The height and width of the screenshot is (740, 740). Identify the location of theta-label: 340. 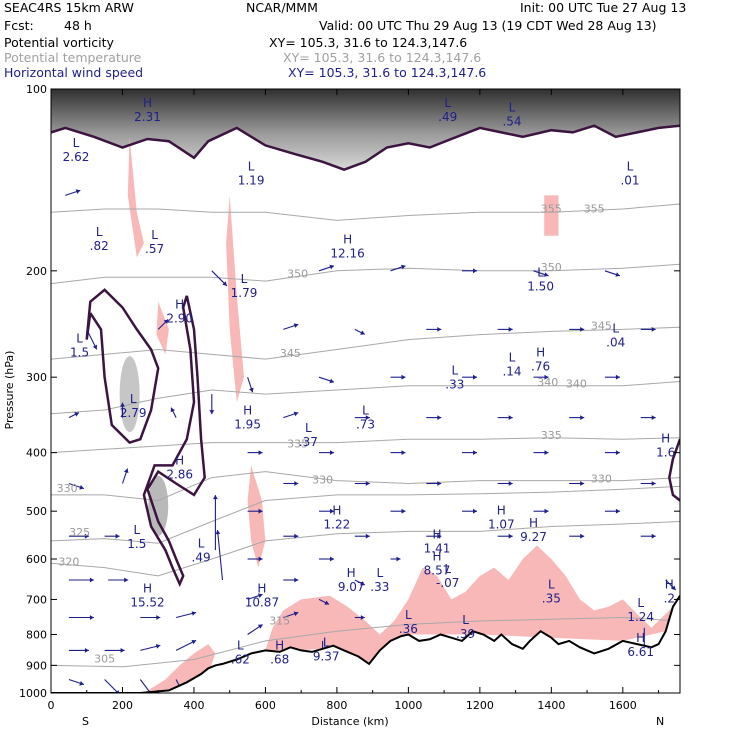
(576, 384).